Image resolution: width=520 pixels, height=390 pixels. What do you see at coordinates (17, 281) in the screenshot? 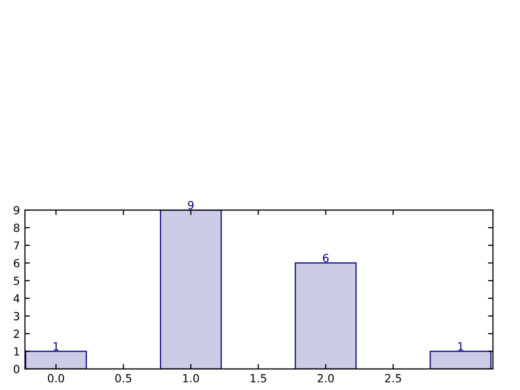
I see `y-tick-label: 5` at bounding box center [17, 281].